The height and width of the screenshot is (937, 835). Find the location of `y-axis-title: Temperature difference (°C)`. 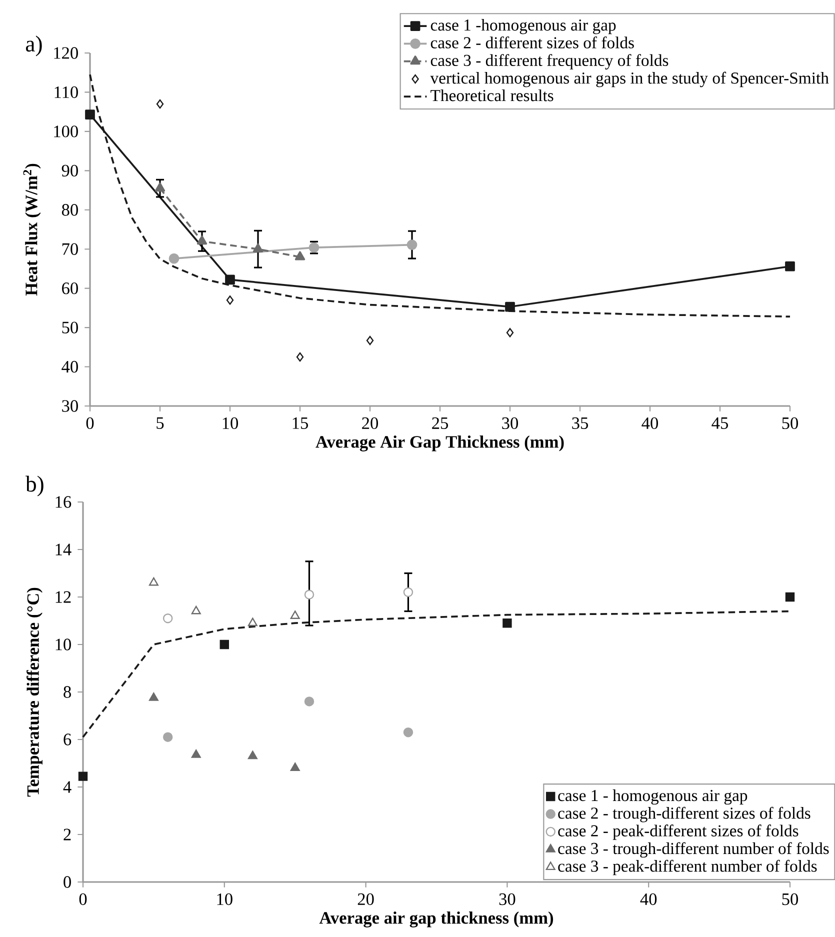

y-axis-title: Temperature difference (°C) is located at coordinates (34, 692).